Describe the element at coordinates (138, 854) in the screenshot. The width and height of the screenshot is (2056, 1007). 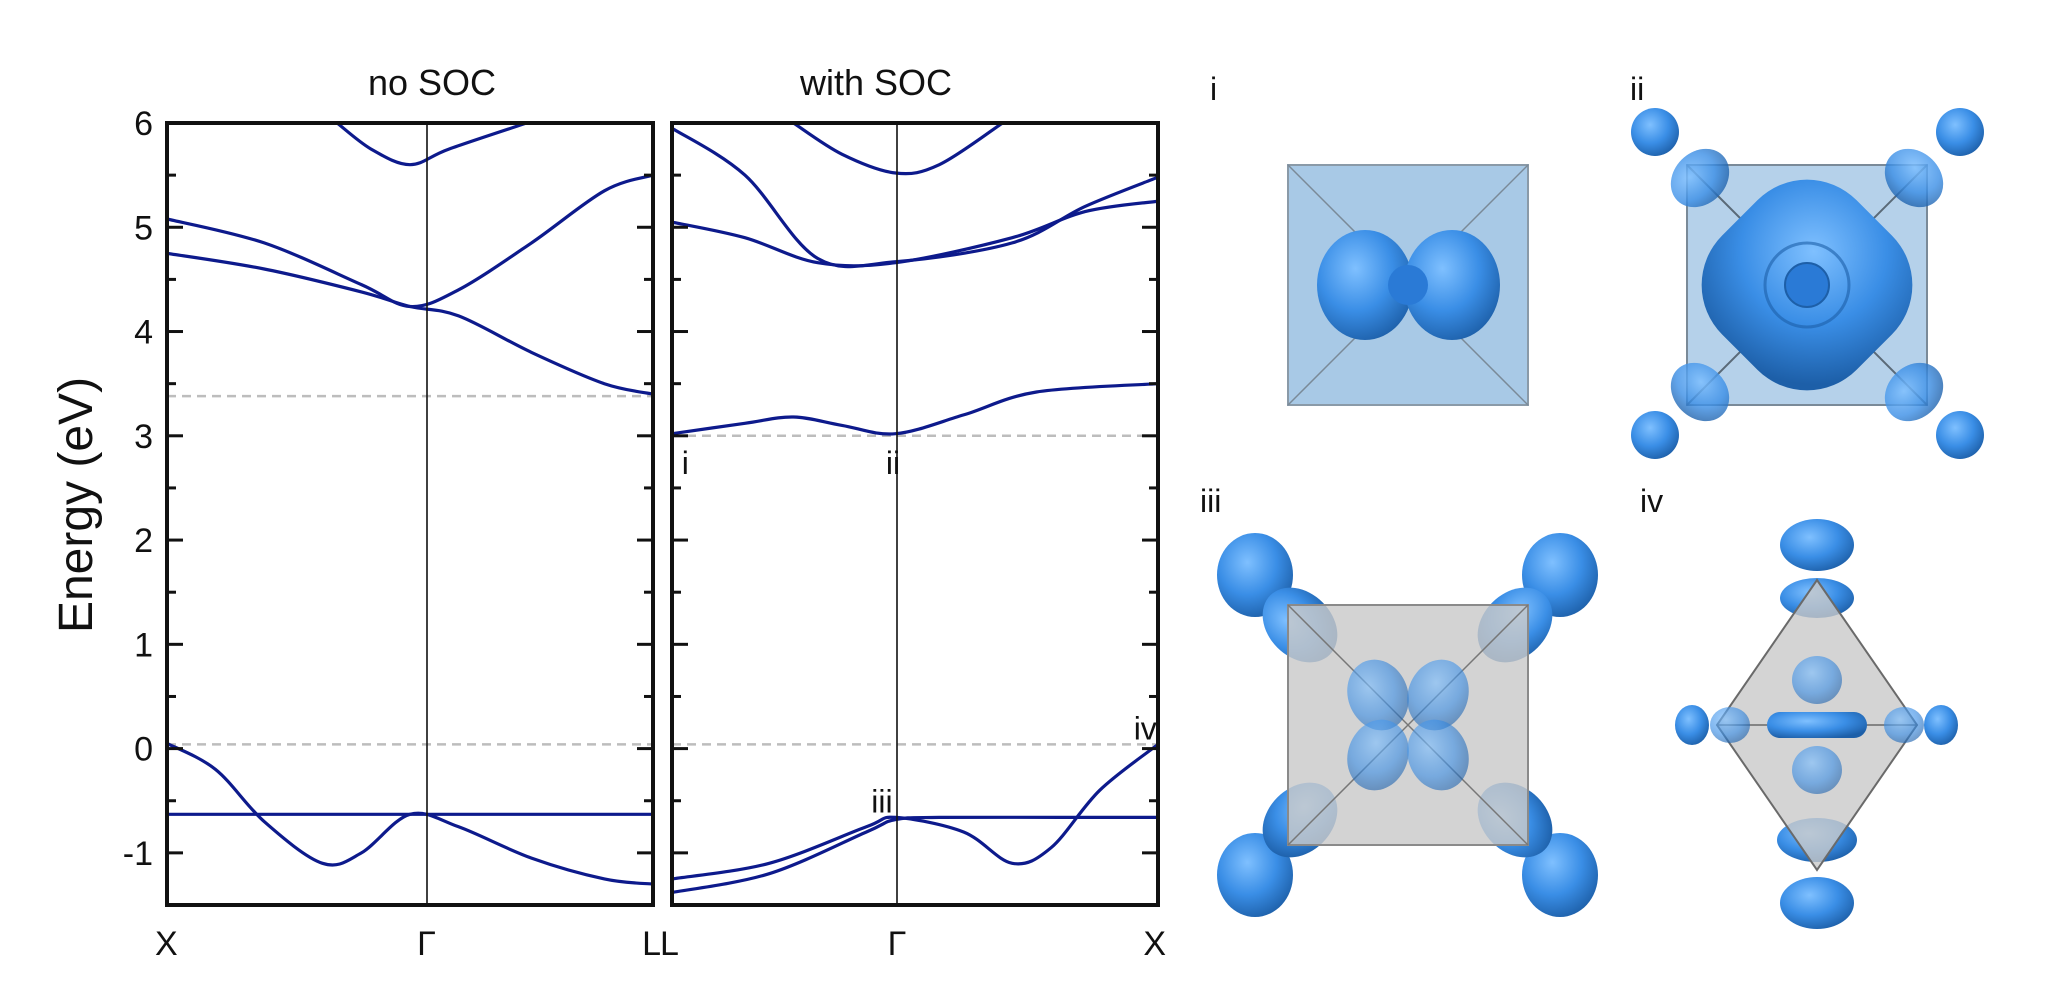
I see `y-tick-label: -1` at that location.